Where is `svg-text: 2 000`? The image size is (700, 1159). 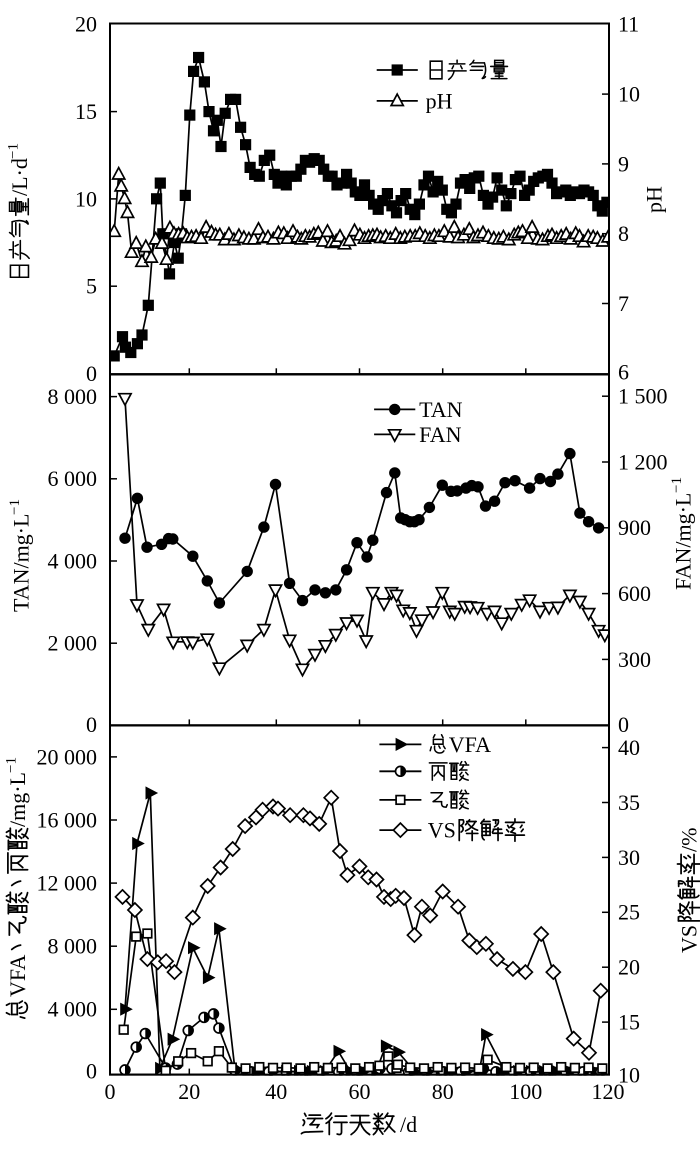 svg-text: 2 000 is located at coordinates (73, 643).